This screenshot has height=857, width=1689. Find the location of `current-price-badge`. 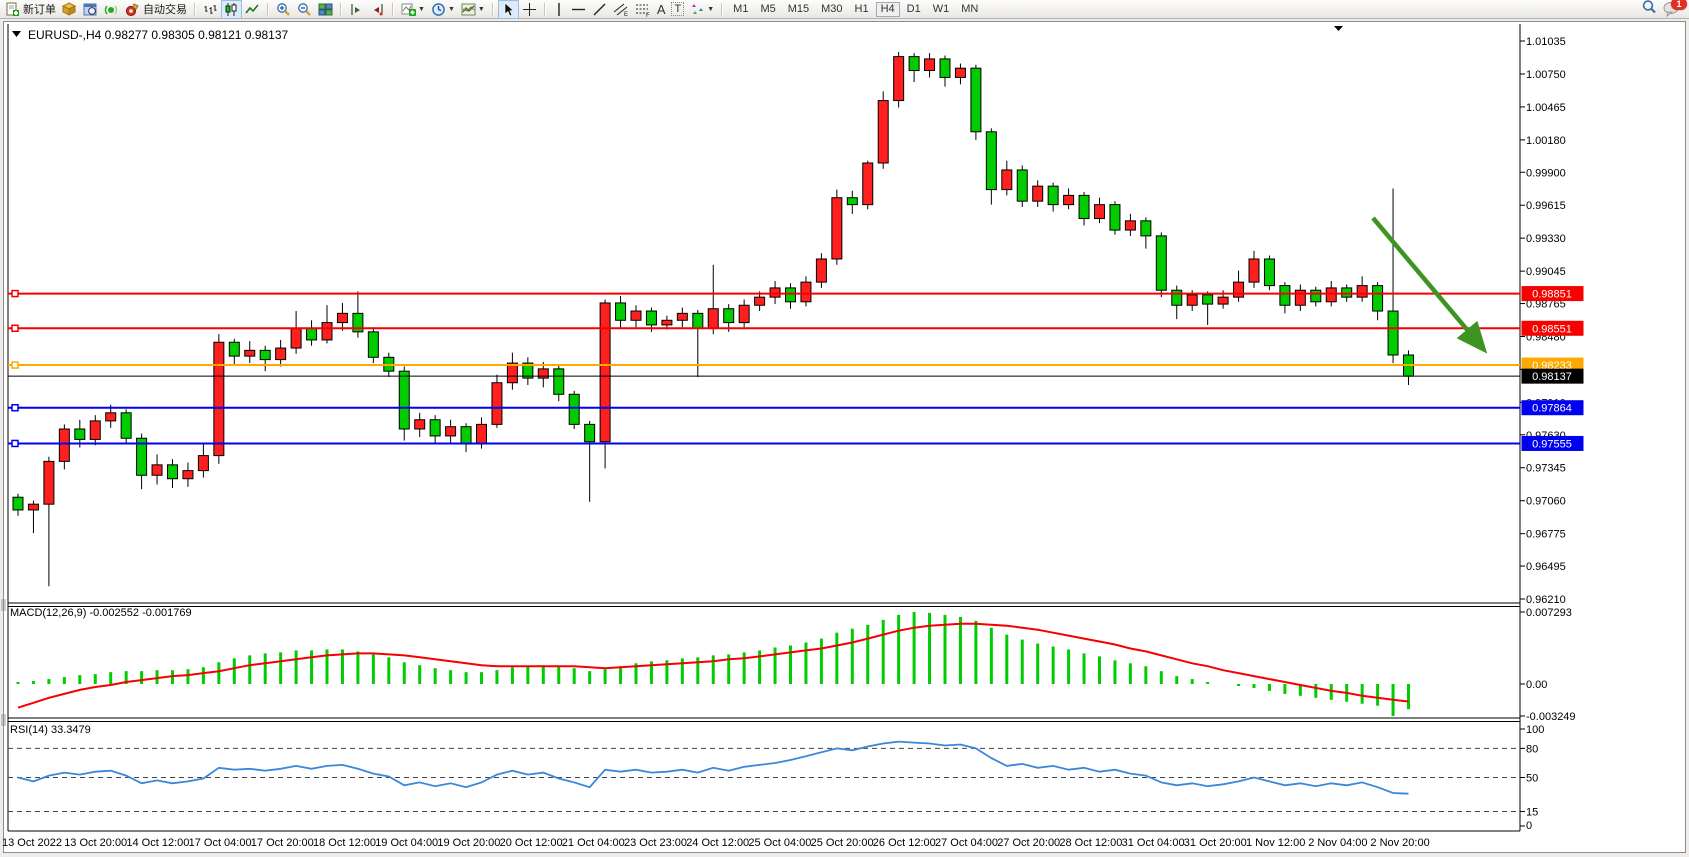

current-price-badge is located at coordinates (1552, 376).